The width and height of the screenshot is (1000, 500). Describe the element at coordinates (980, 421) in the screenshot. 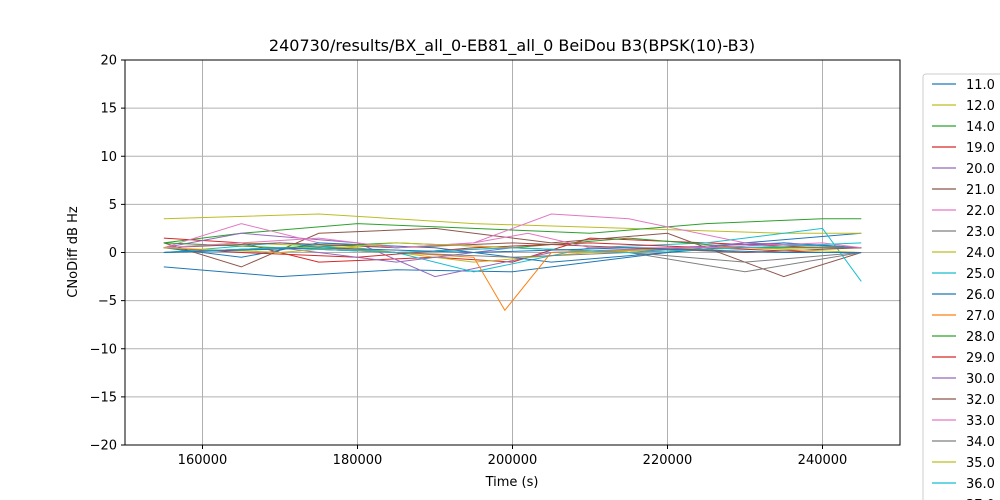

I see `legend-label: 33.0` at that location.